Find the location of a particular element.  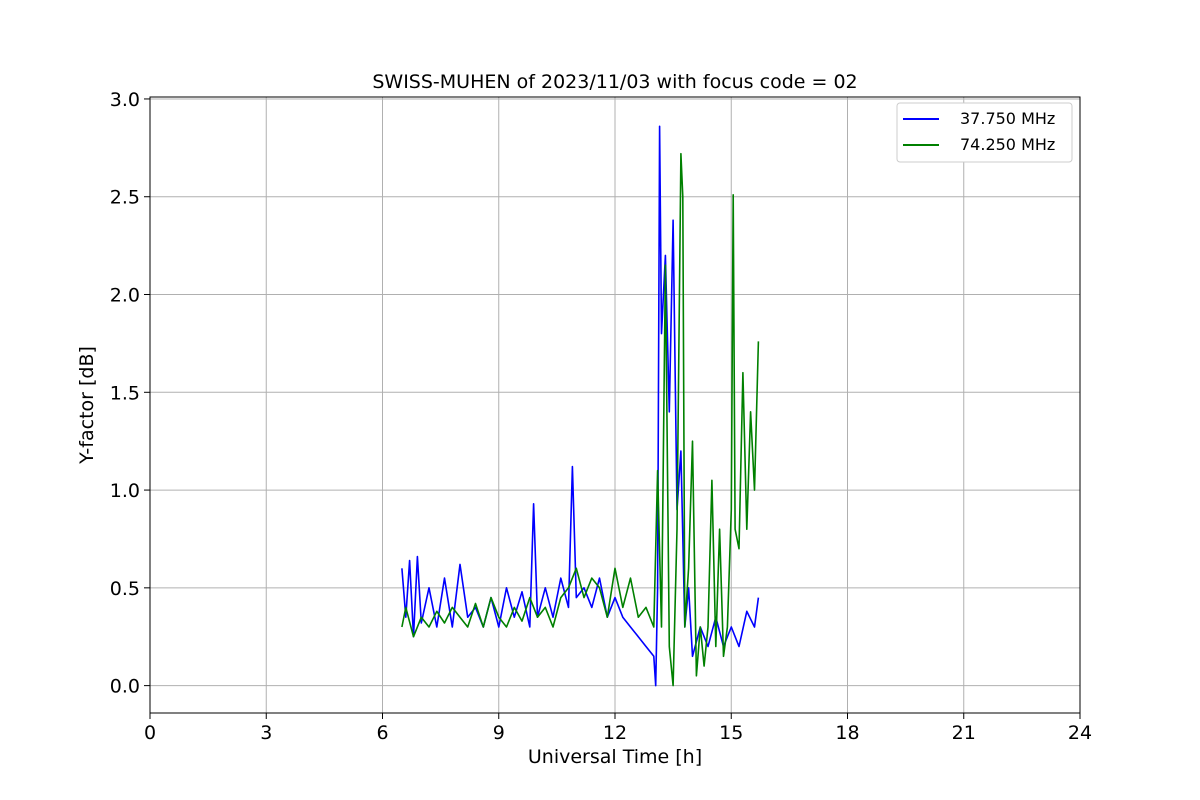

legend-box is located at coordinates (984, 132).